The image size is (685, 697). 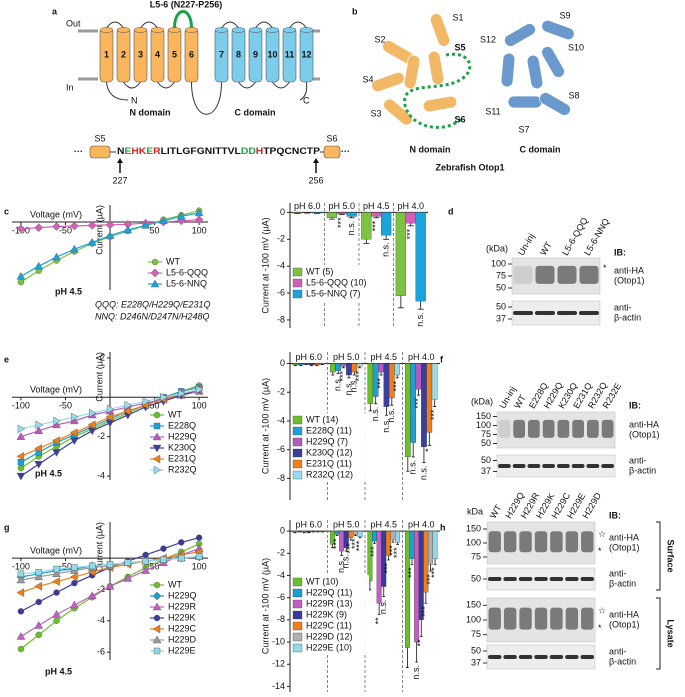 What do you see at coordinates (459, 119) in the screenshot?
I see `helix-label-bold: S6` at bounding box center [459, 119].